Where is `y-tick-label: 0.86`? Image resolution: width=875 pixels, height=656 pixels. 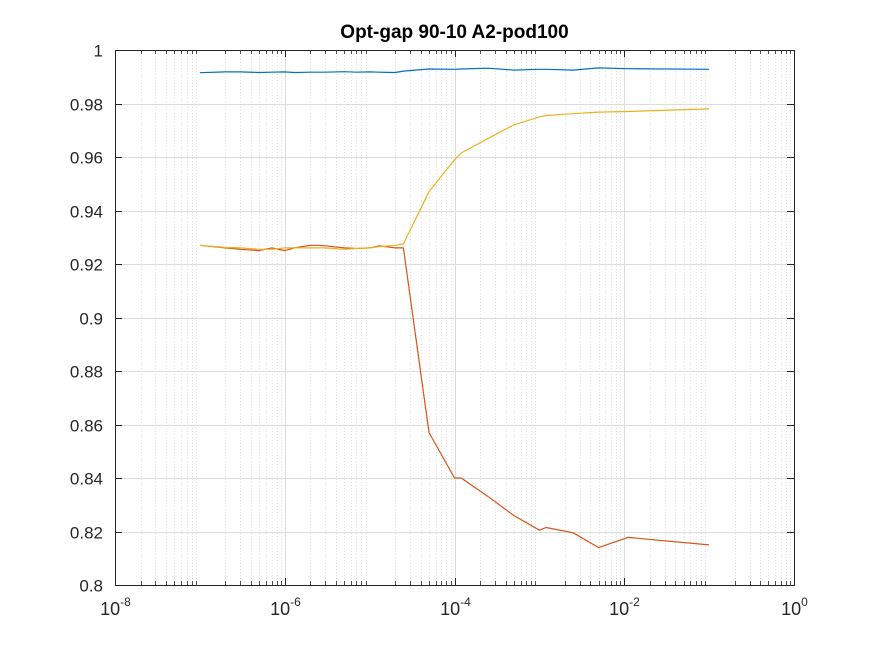 y-tick-label: 0.86 is located at coordinates (86, 426).